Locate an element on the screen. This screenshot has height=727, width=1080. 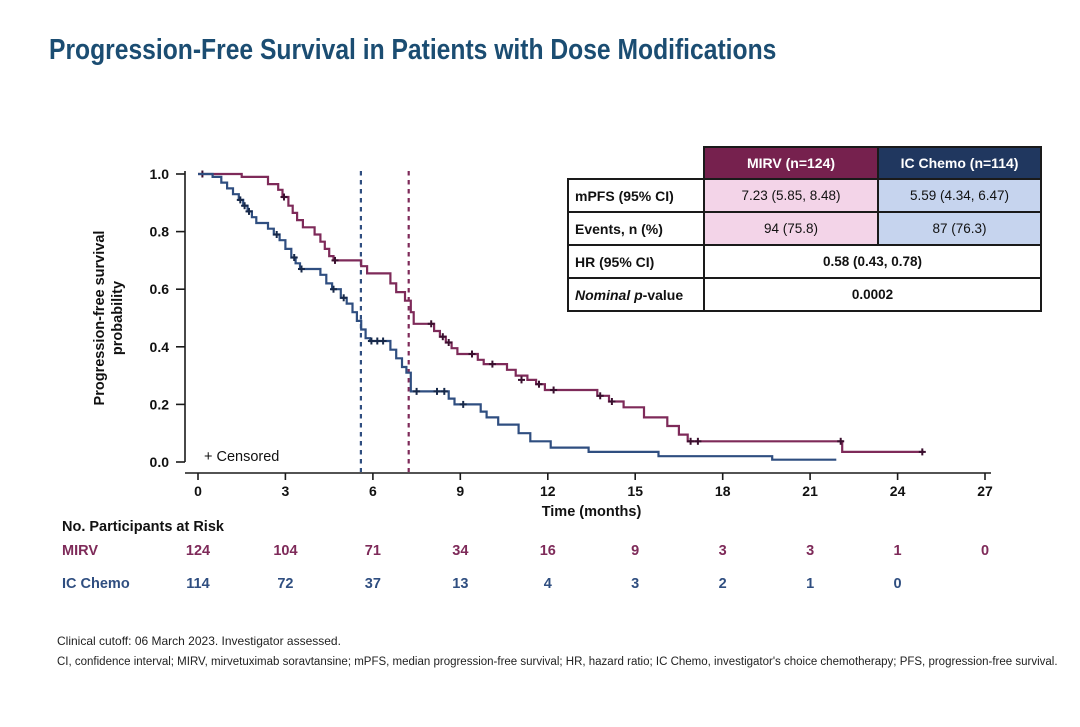
risk-row-mirv: MIRV 124 104 71 34 16 9 3 3 1 0 is located at coordinates (540, 553).